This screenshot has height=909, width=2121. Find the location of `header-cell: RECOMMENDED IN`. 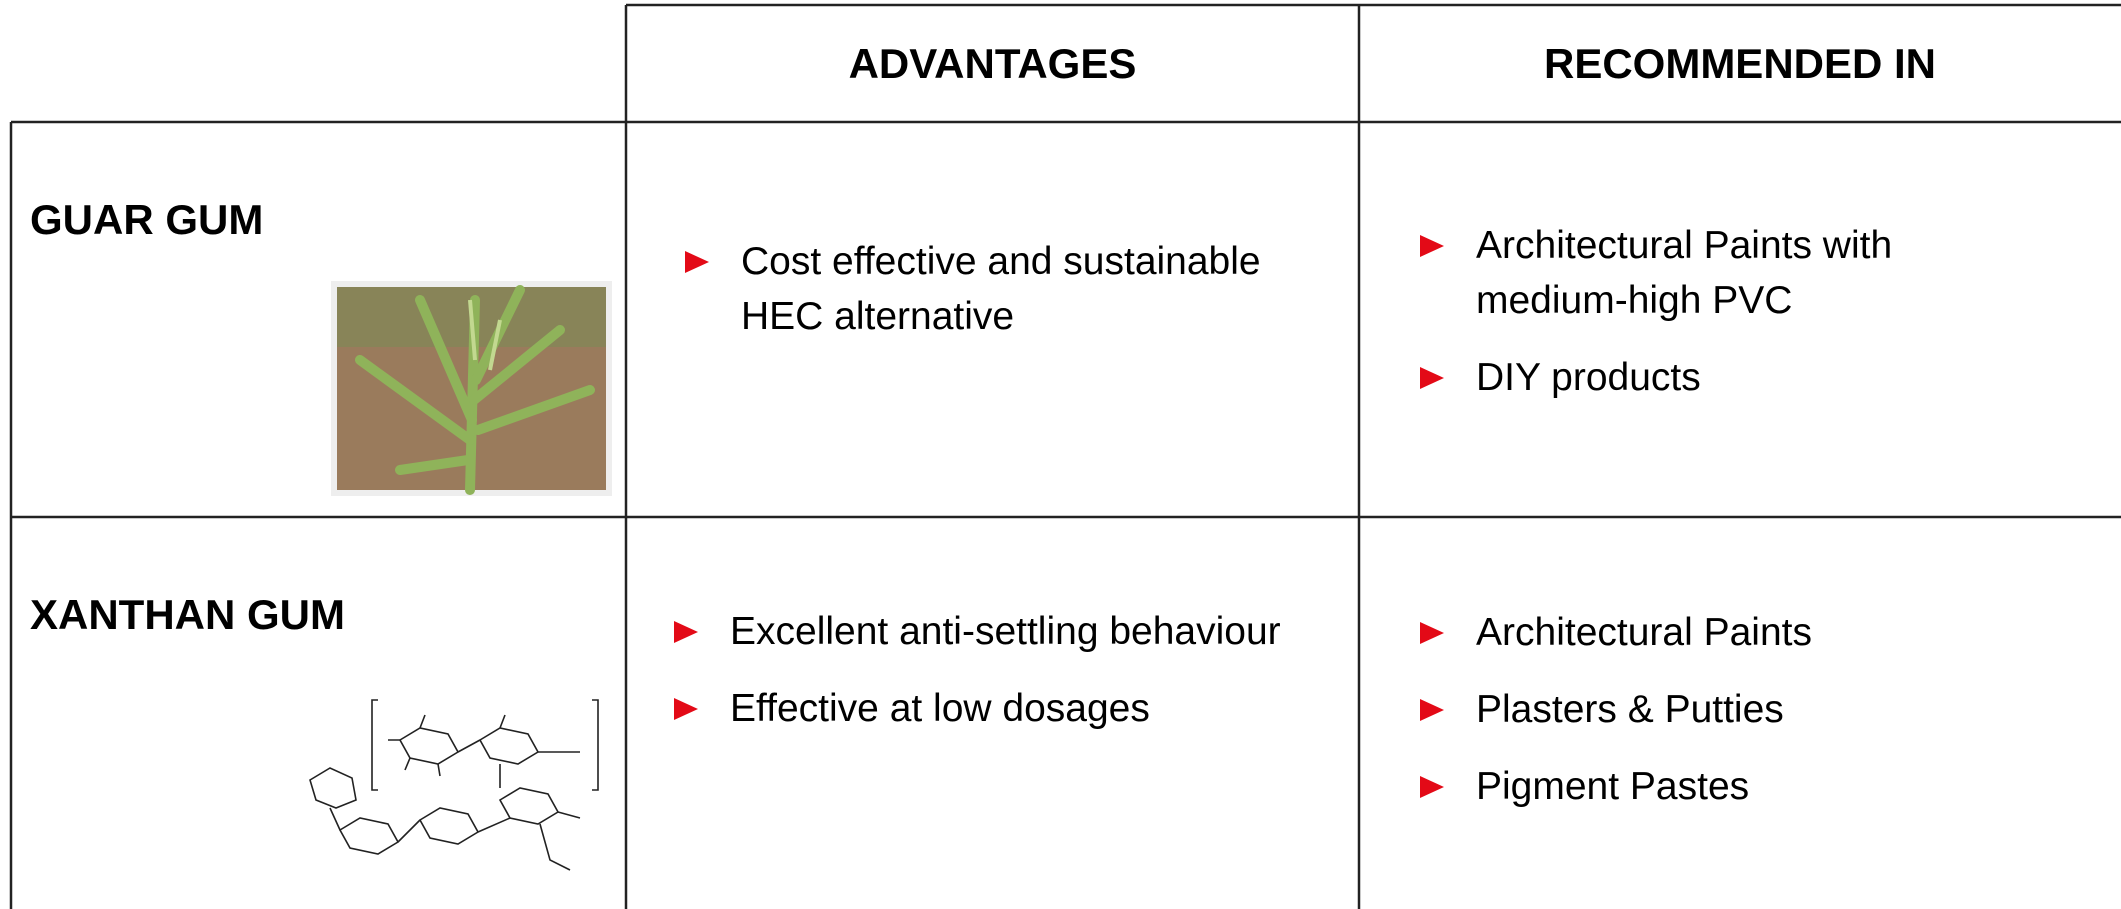

header-cell: RECOMMENDED IN is located at coordinates (1739, 63).